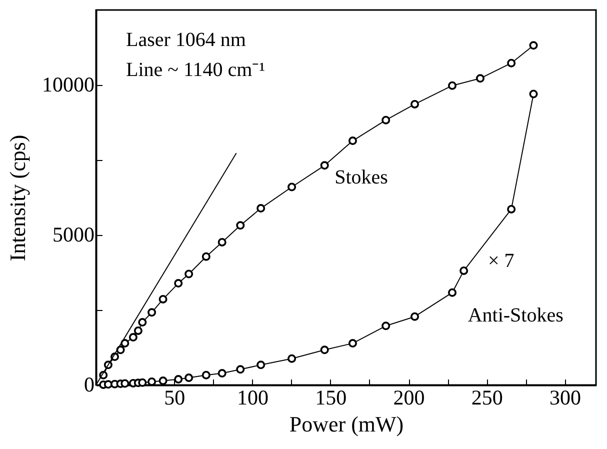 The image size is (607, 449). Describe the element at coordinates (409, 398) in the screenshot. I see `x-tick-label: 200` at that location.